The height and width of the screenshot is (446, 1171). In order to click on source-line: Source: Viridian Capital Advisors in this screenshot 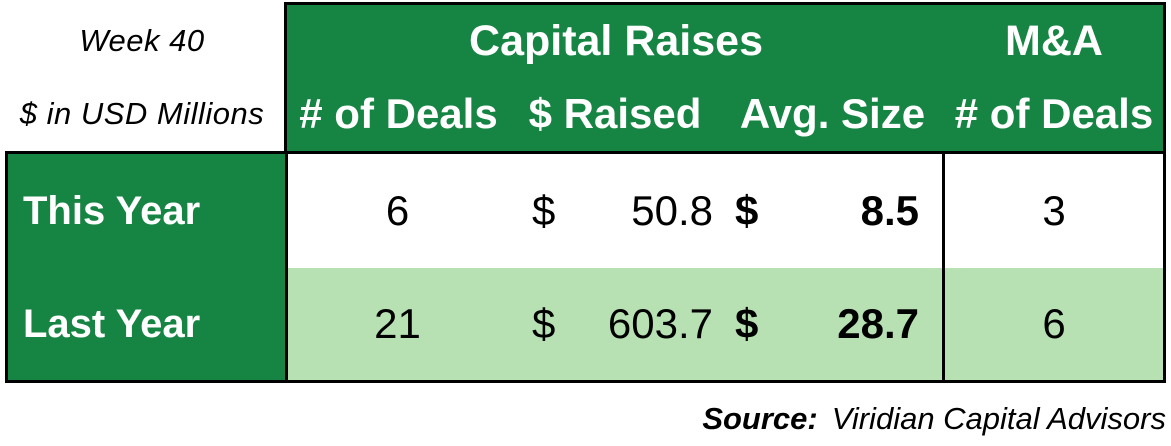, I will do `click(716, 419)`.